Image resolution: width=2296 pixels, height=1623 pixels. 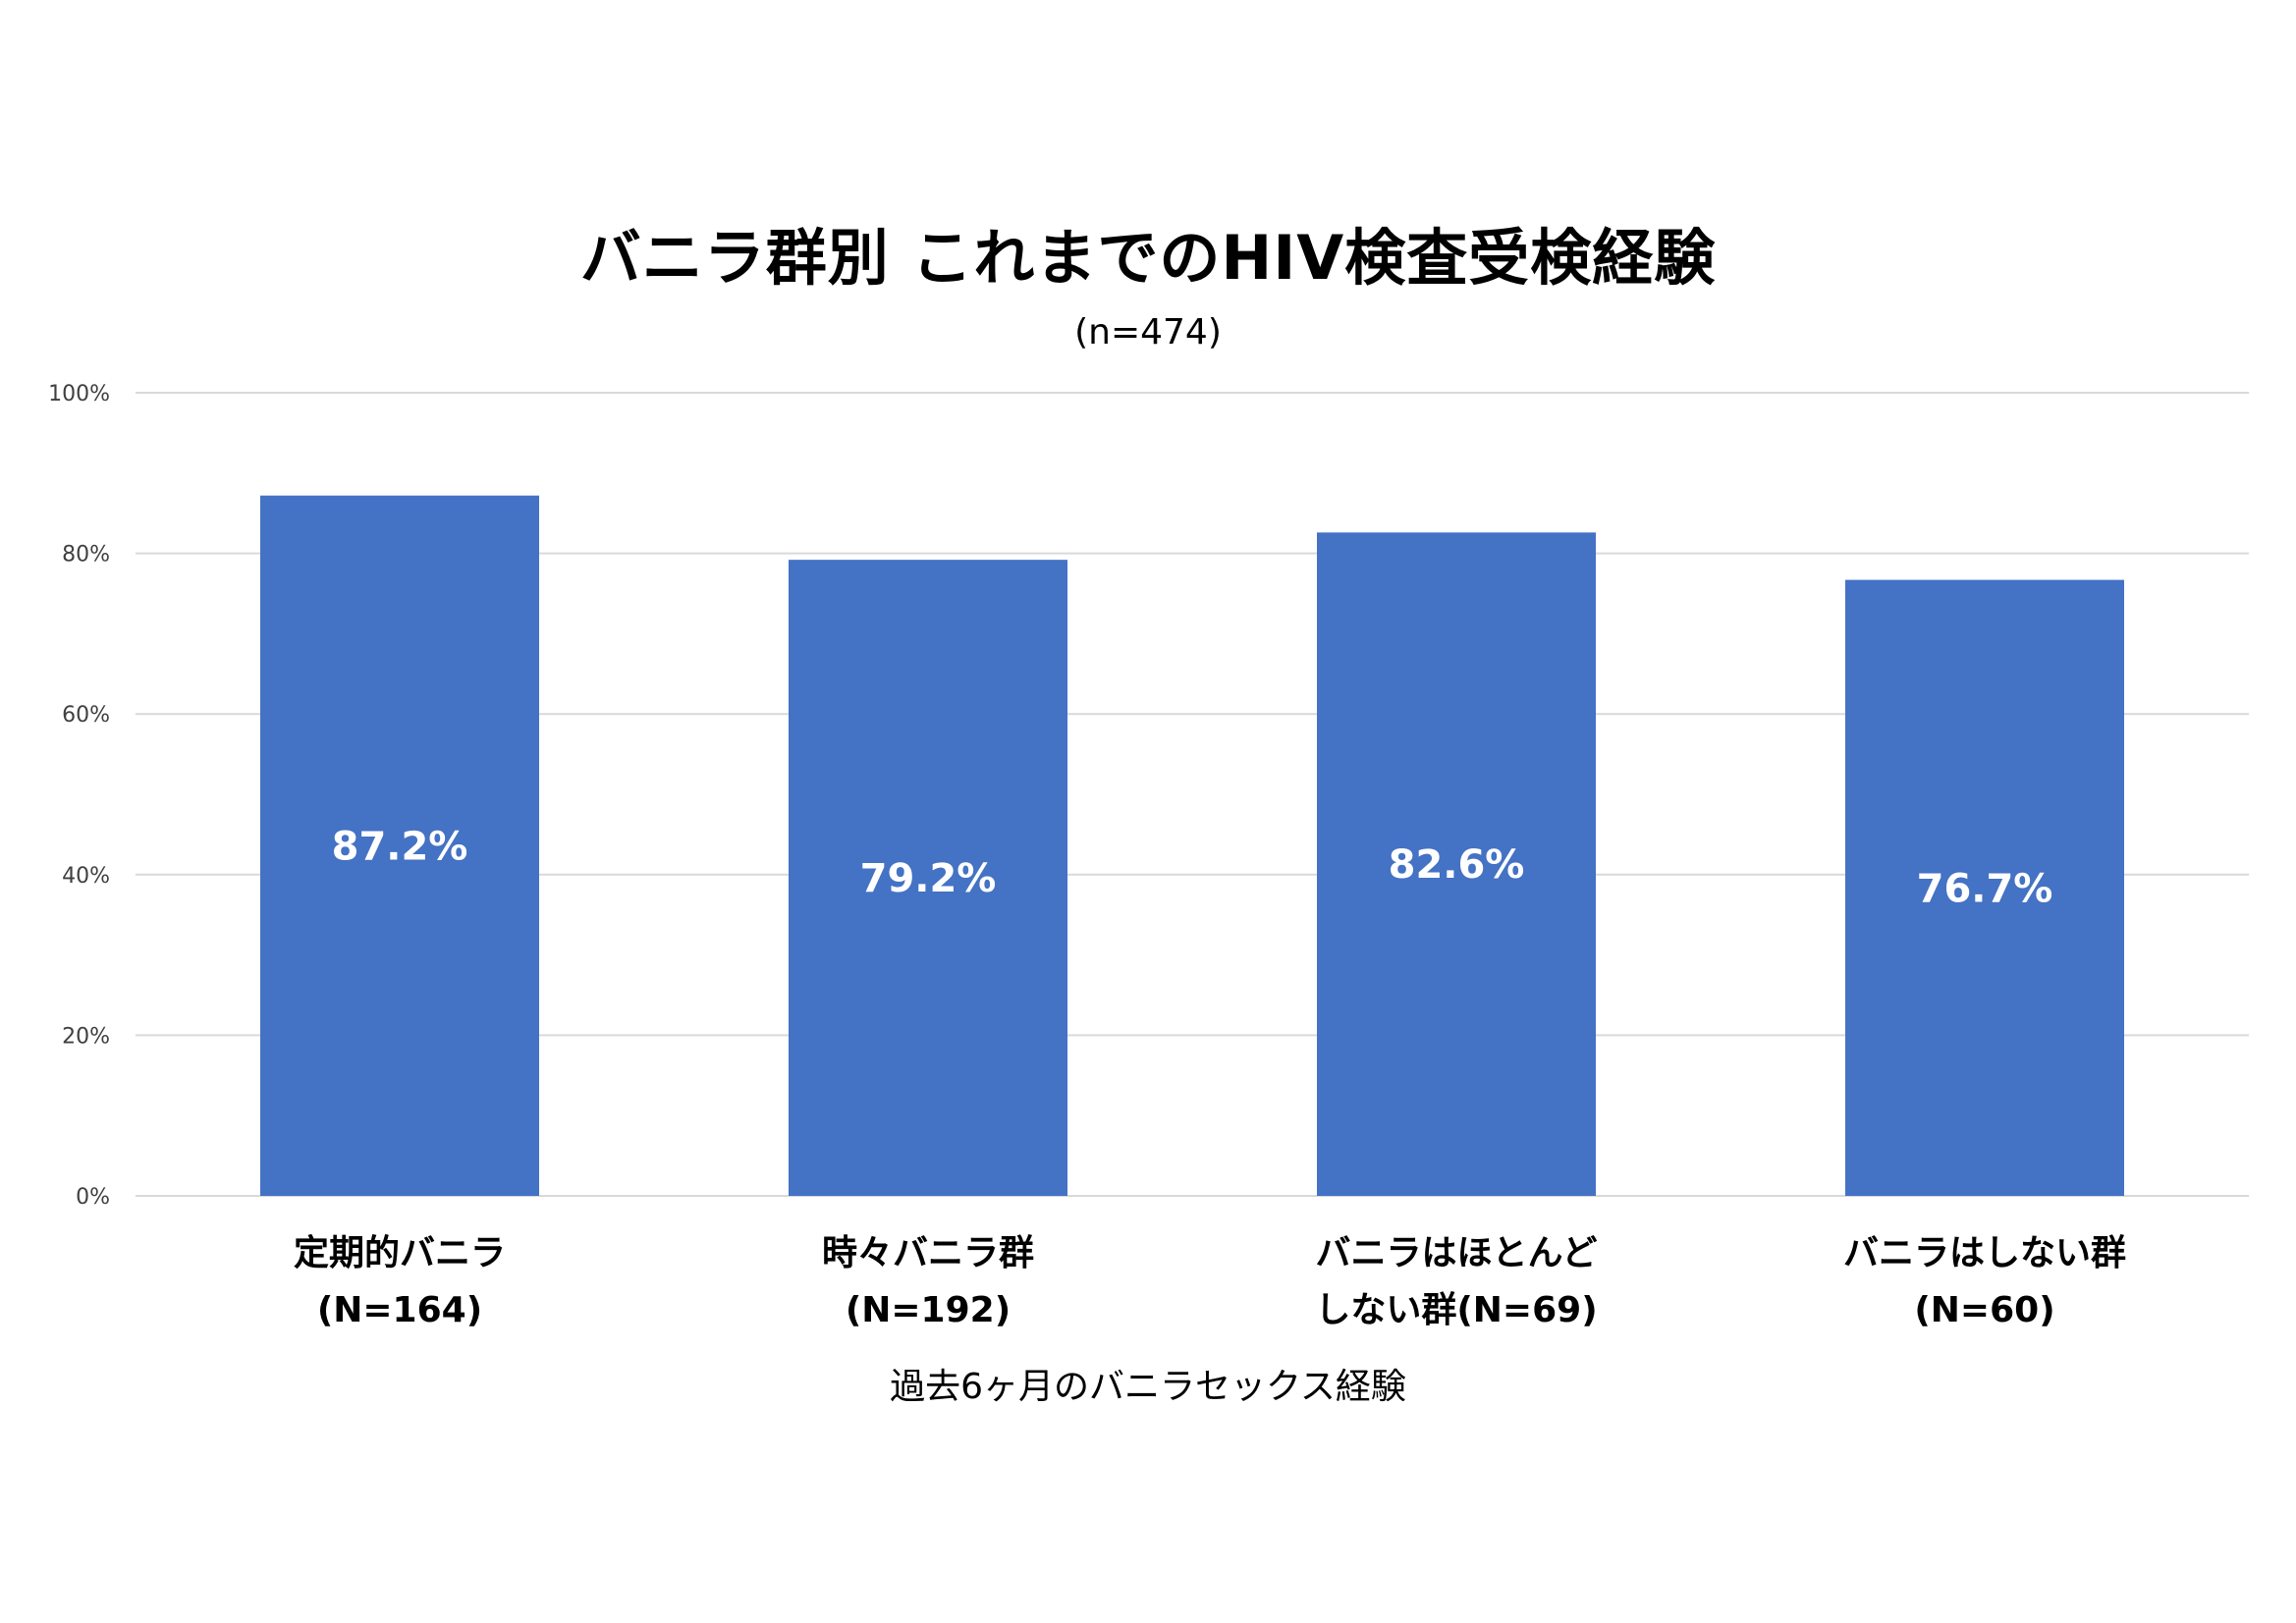 What do you see at coordinates (79, 394) in the screenshot?
I see `y-tick-label: 100%` at bounding box center [79, 394].